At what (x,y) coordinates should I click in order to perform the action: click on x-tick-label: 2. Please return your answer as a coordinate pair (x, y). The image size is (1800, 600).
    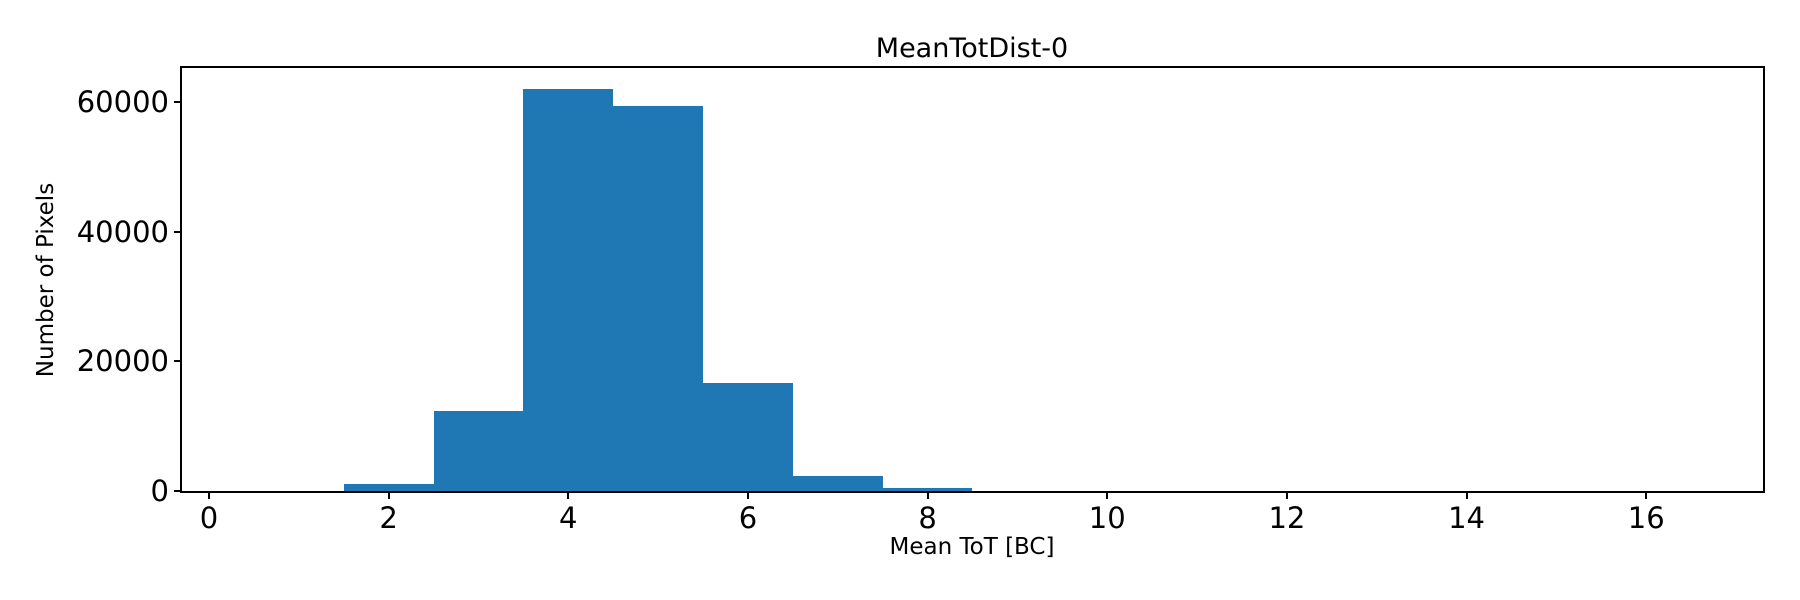
    Looking at the image, I should click on (388, 518).